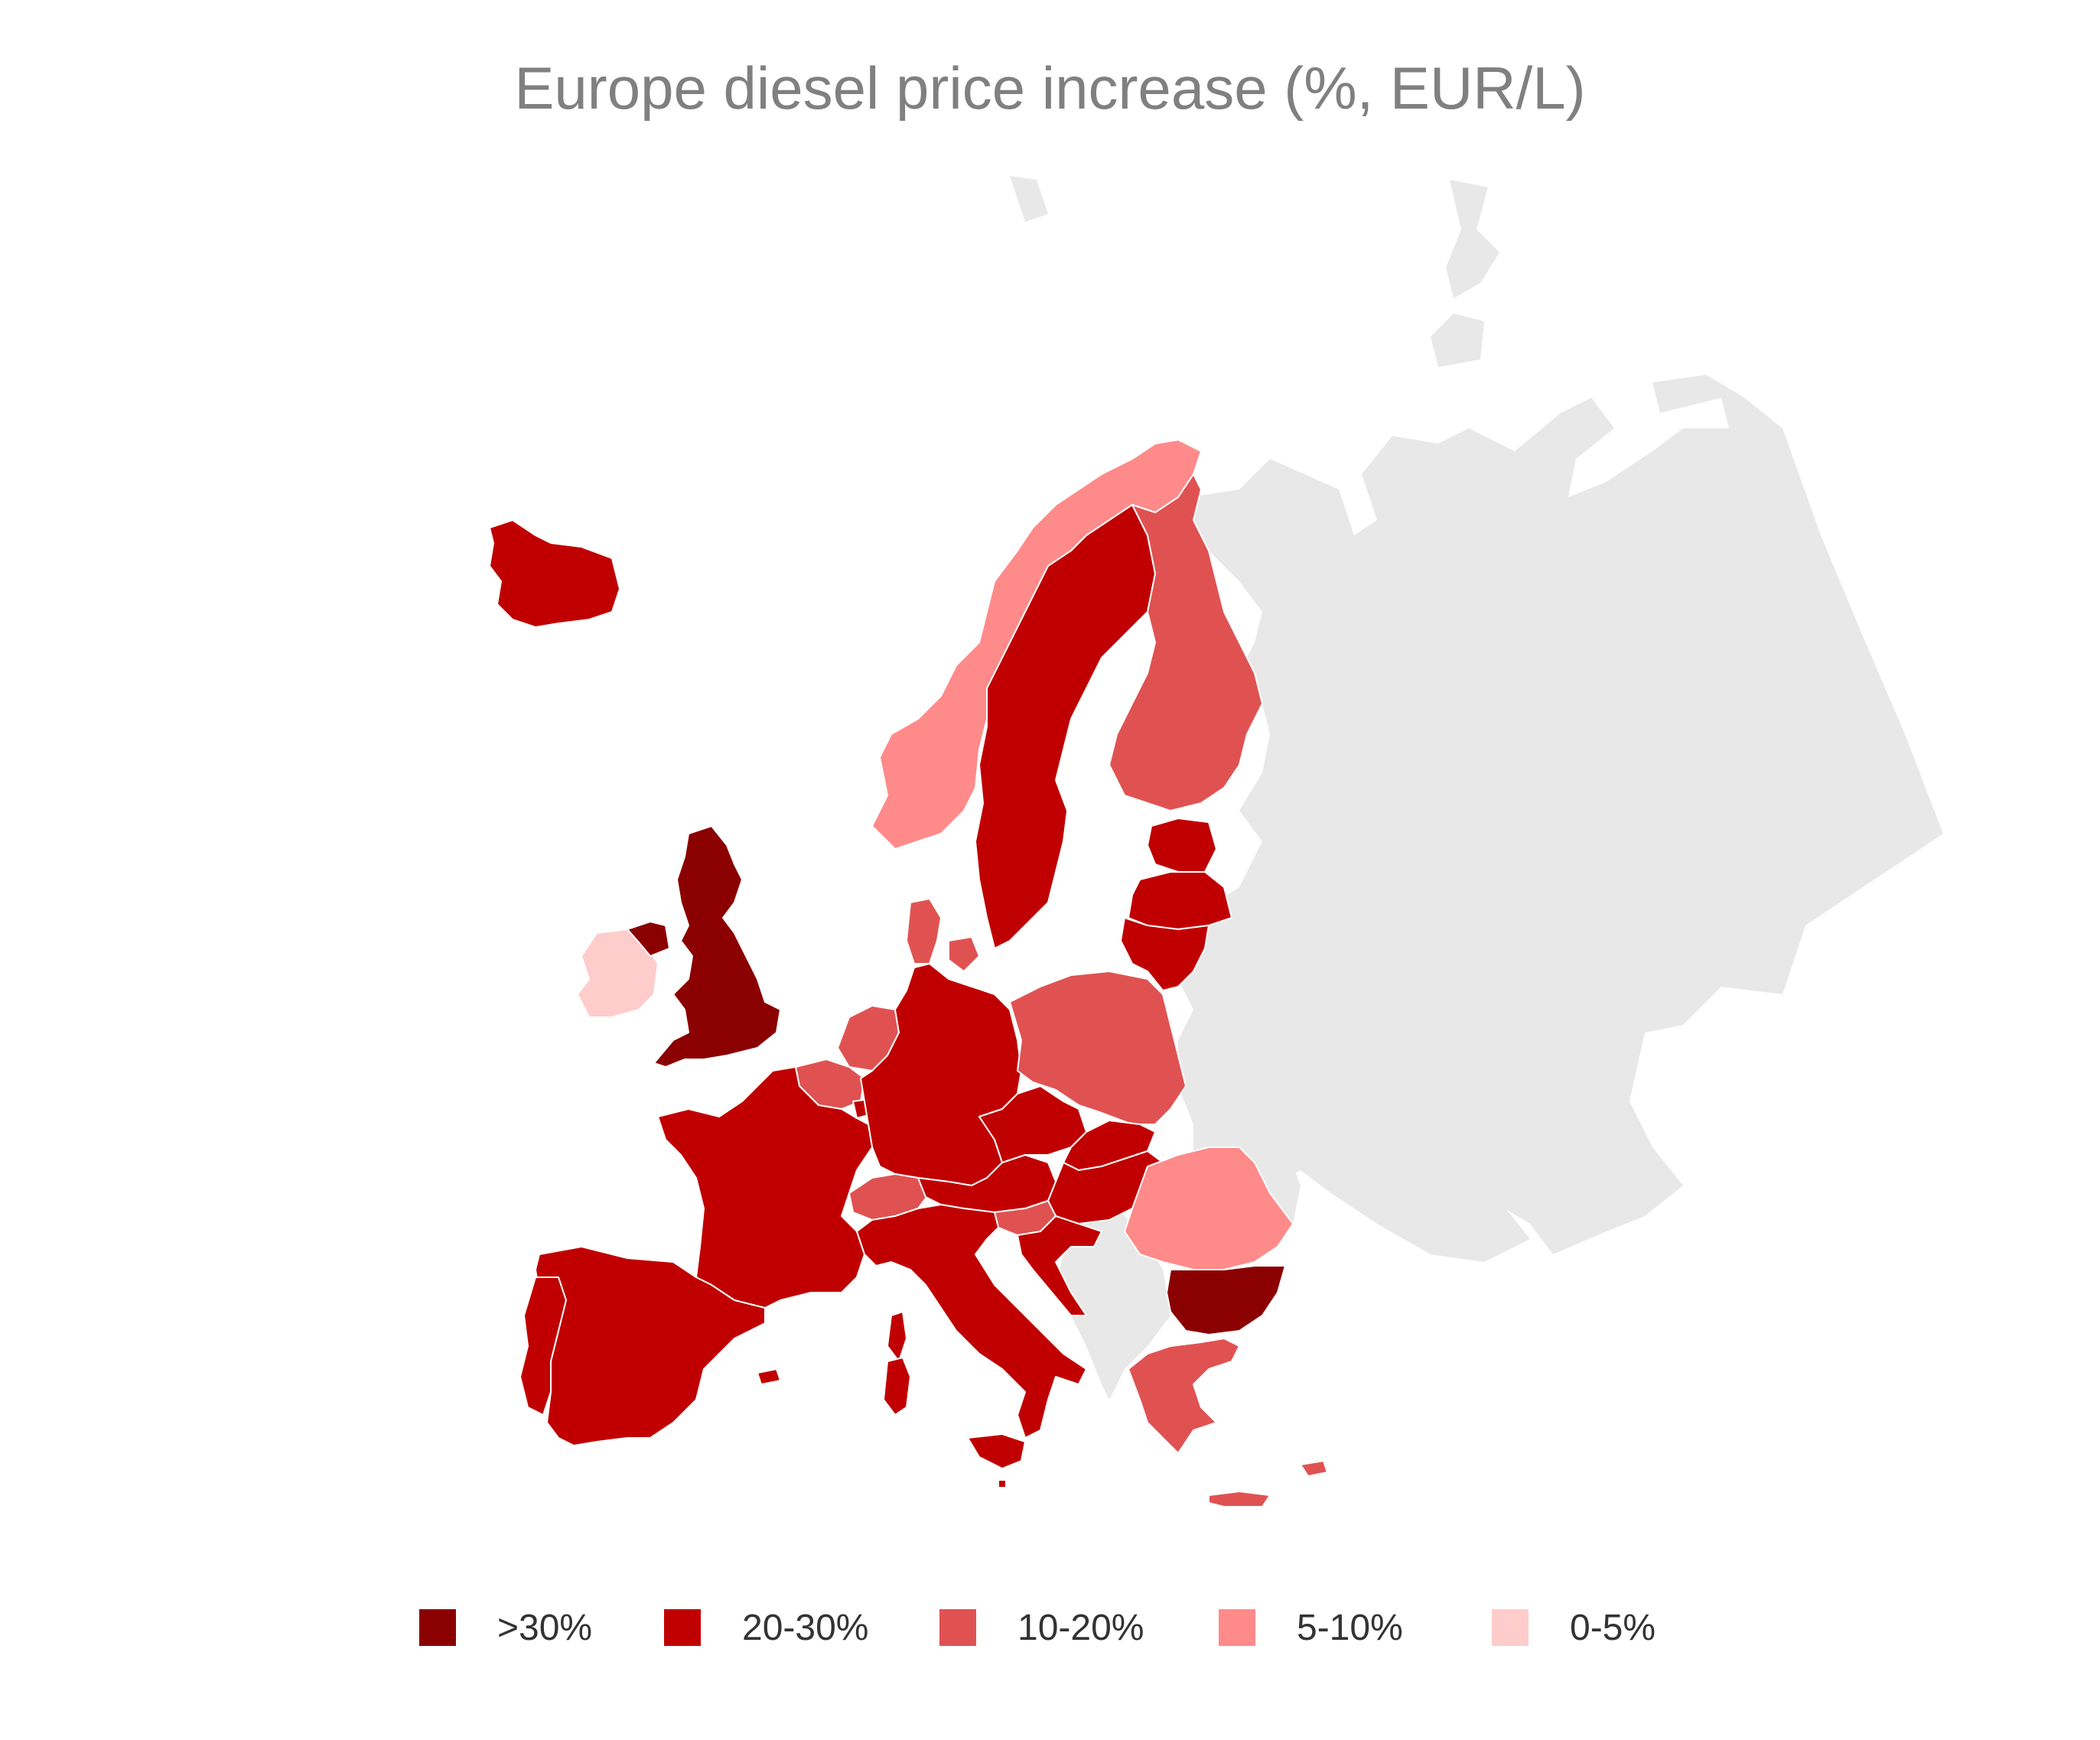  What do you see at coordinates (1165, 954) in the screenshot?
I see `lithuania` at bounding box center [1165, 954].